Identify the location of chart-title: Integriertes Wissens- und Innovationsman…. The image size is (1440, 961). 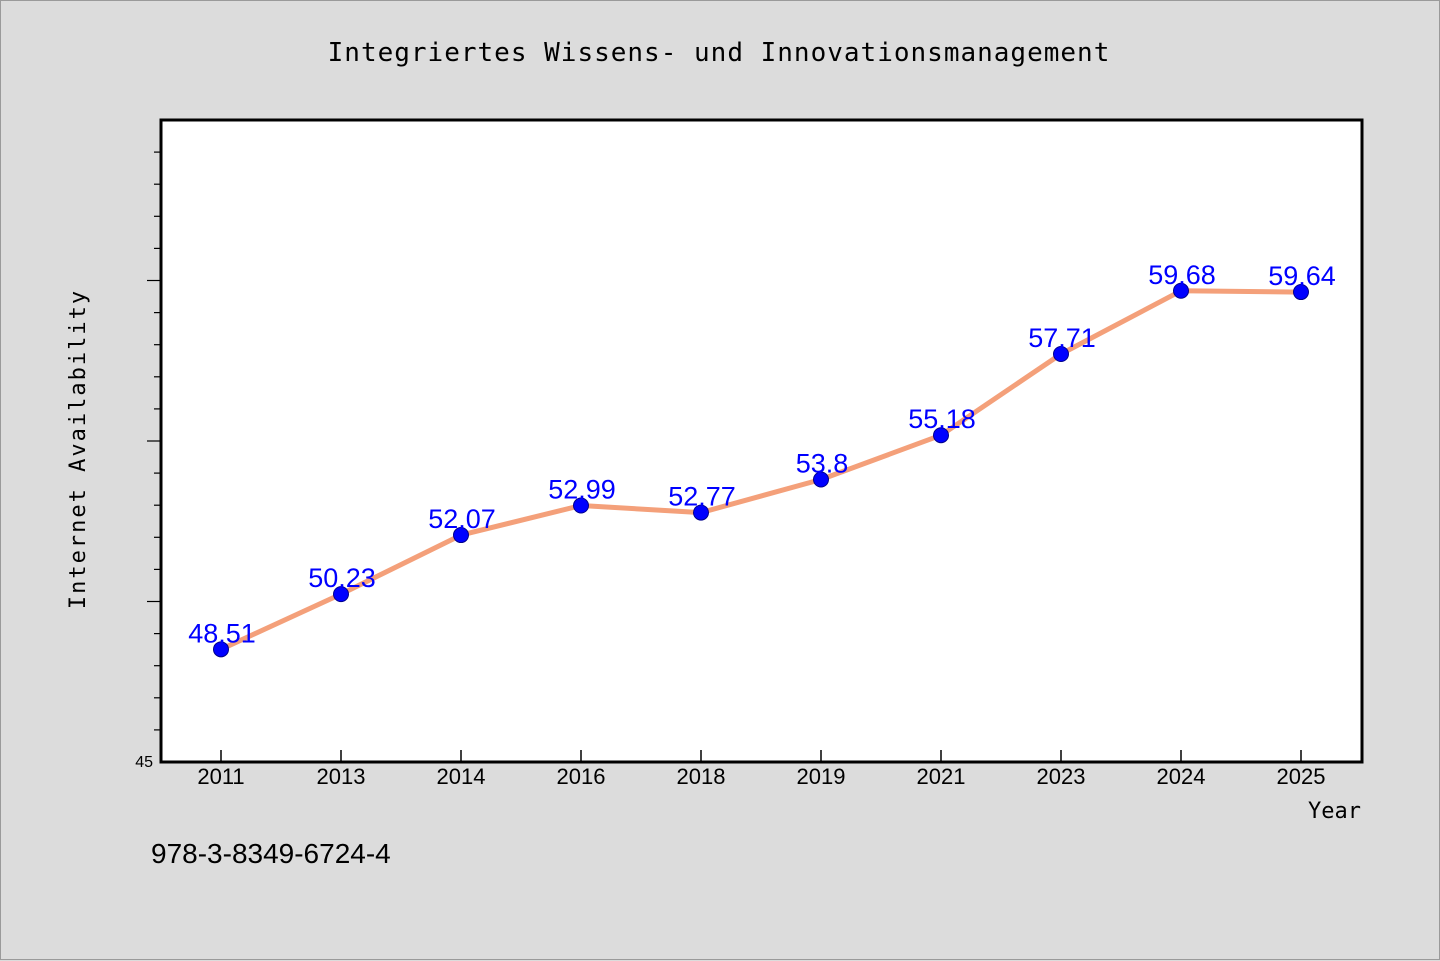
(719, 53).